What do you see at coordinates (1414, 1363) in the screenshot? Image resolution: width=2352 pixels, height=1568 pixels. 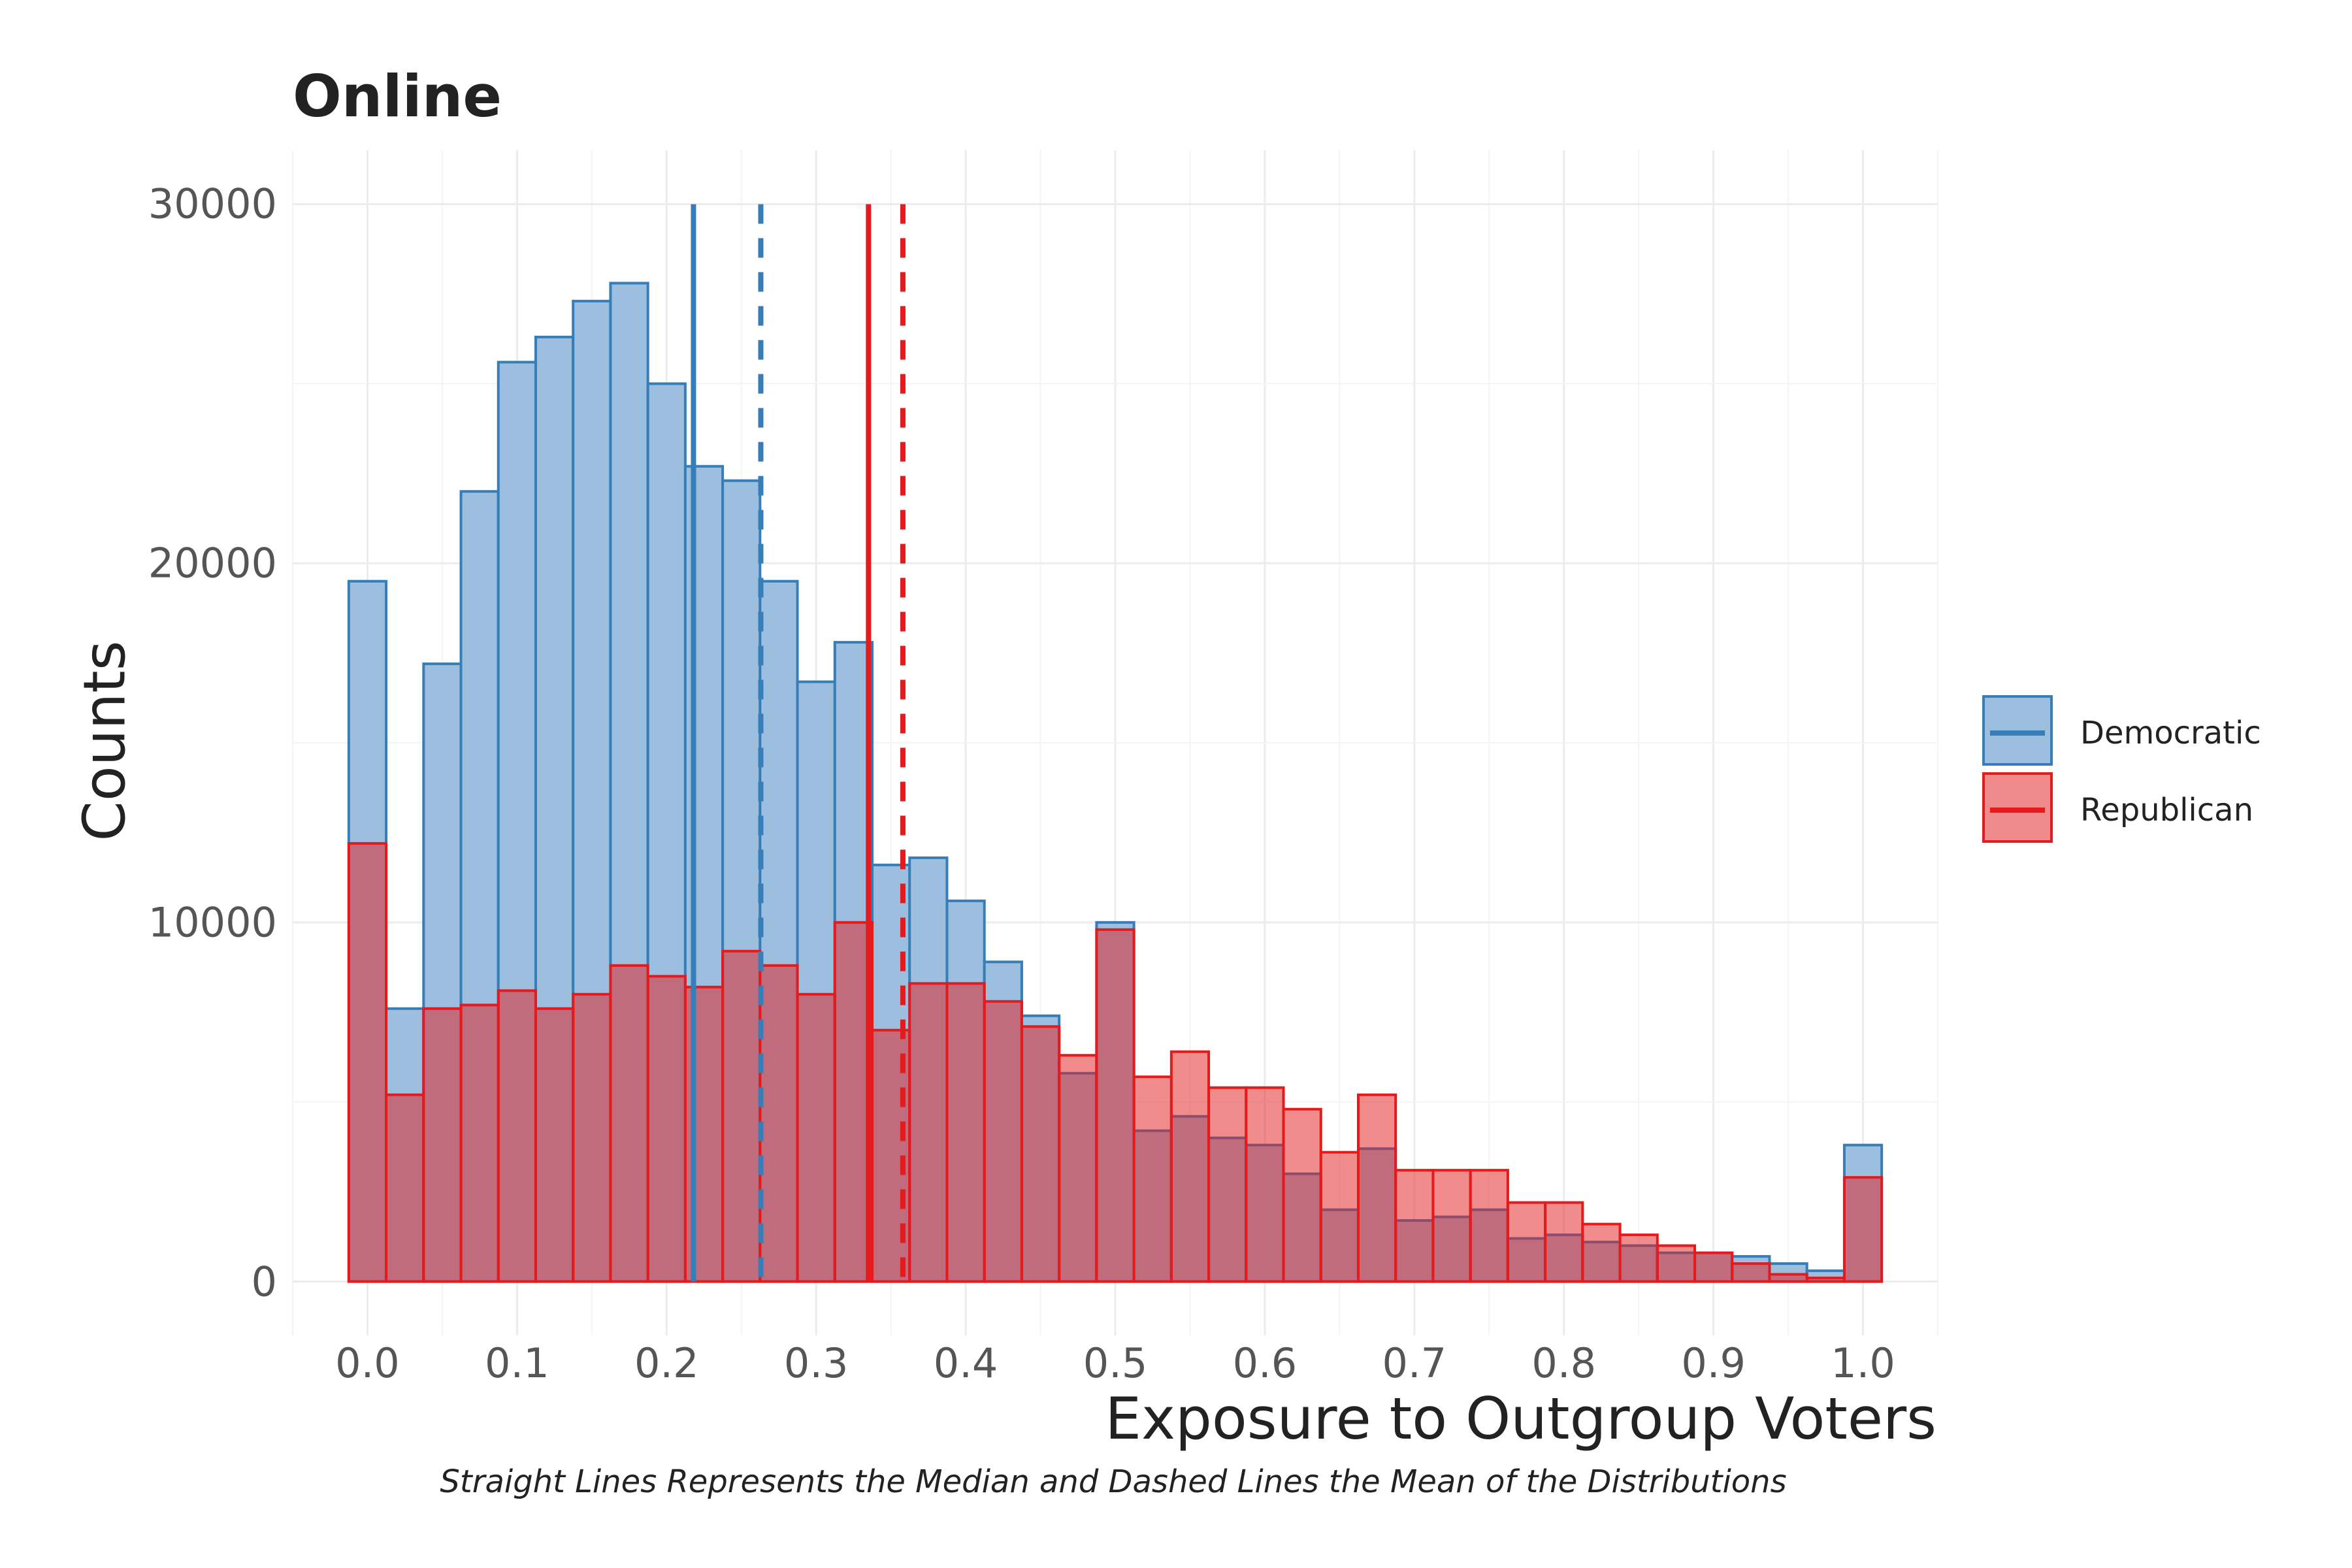 I see `x-tick-label: 0.7` at bounding box center [1414, 1363].